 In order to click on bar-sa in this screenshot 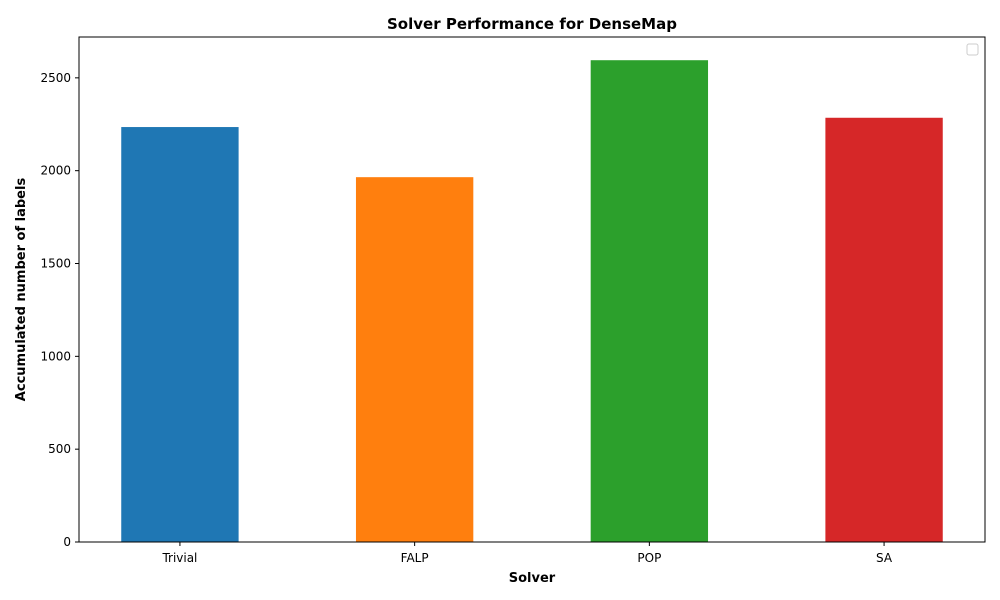, I will do `click(884, 329)`.